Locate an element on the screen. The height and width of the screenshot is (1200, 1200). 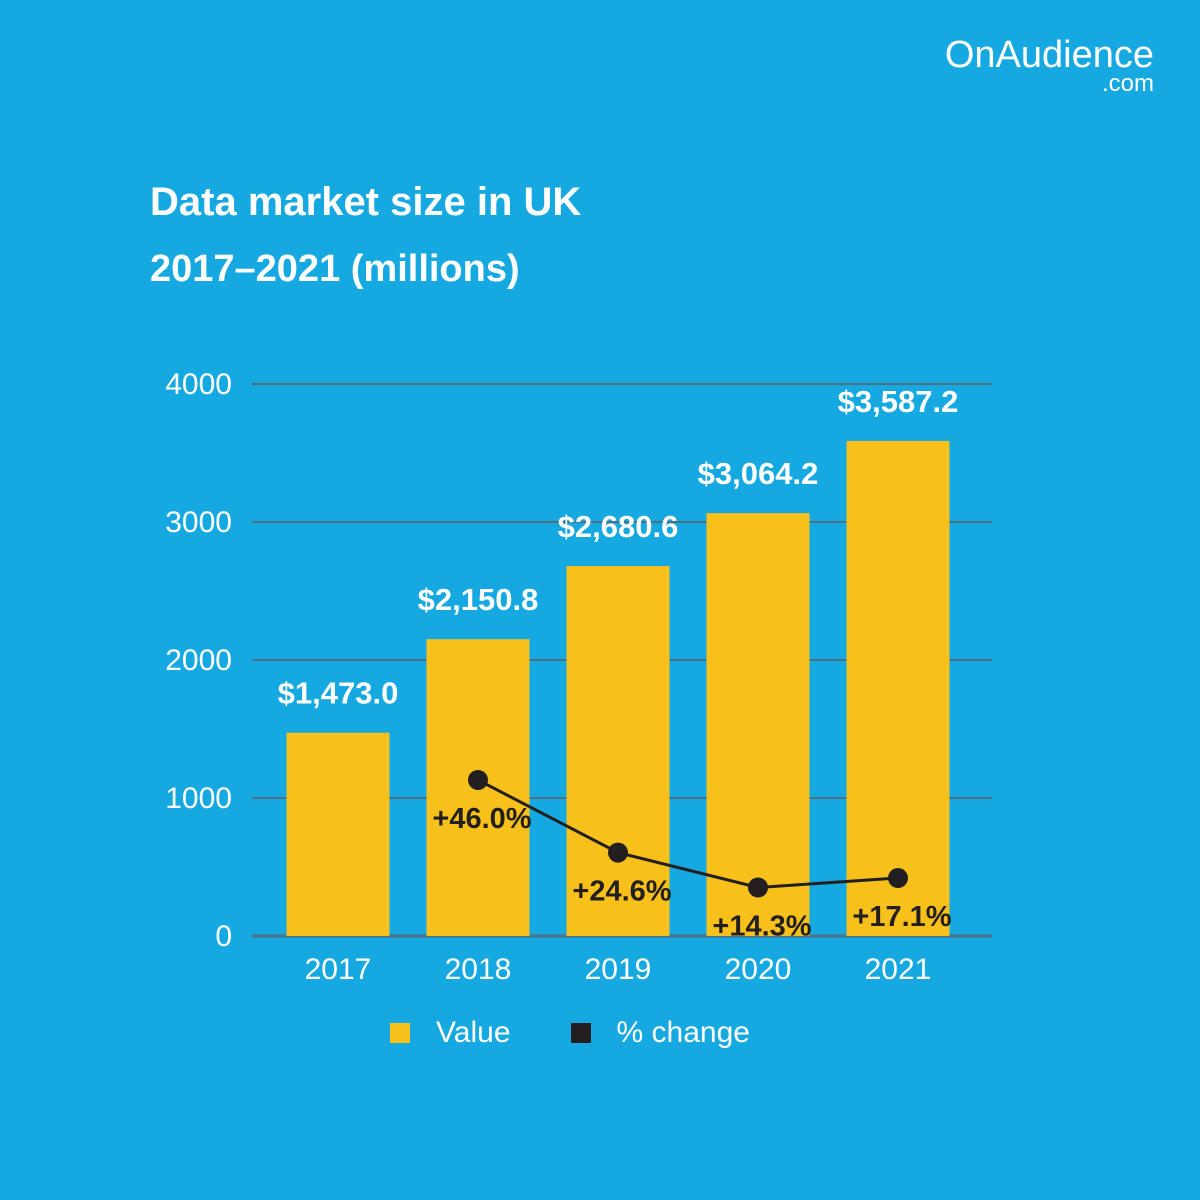
bar-value-label: $2,680.6 is located at coordinates (618, 526).